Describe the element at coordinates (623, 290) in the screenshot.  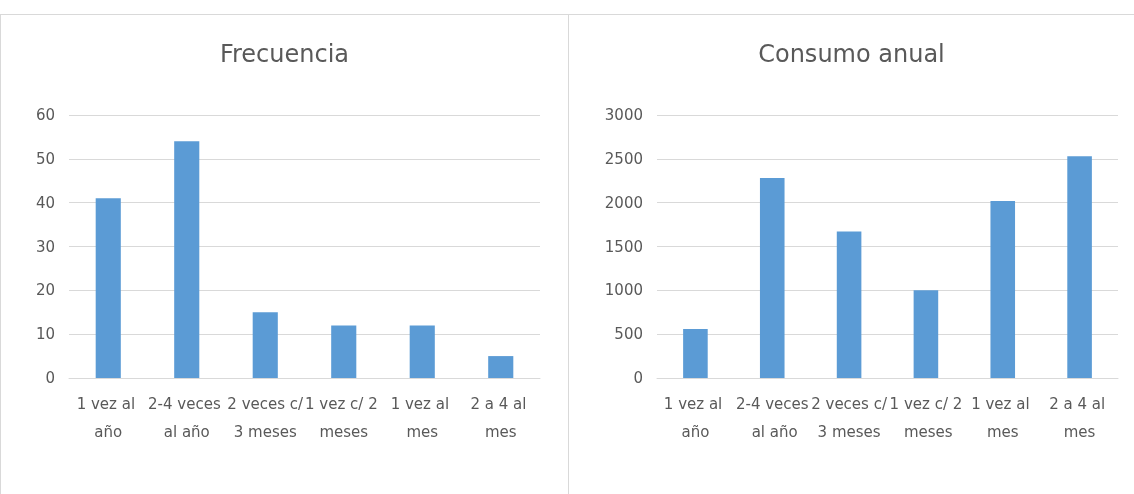
I see `y-tick-label: 1000` at that location.